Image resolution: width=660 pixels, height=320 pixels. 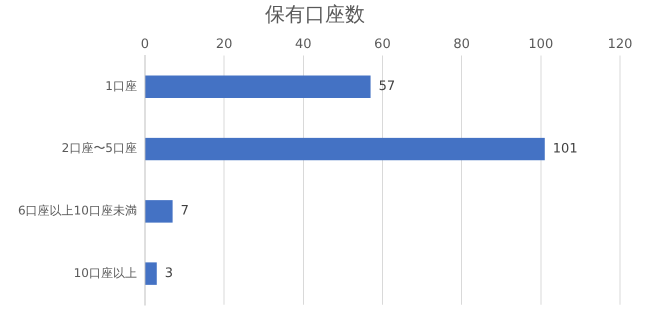 I want to click on x-tick-label: 60, so click(x=382, y=44).